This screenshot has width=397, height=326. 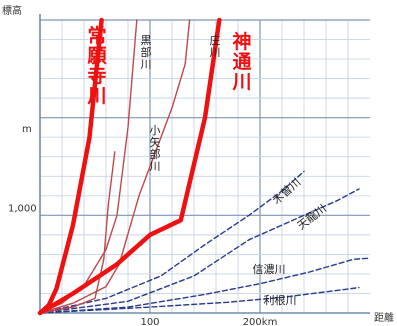 I want to click on series-label-char: 庄, so click(x=215, y=40).